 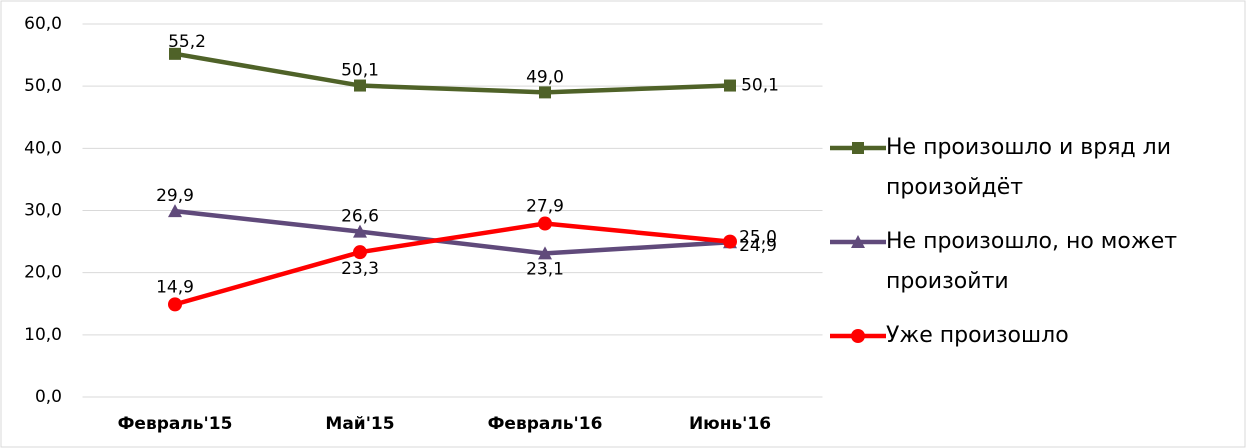 What do you see at coordinates (730, 424) in the screenshot?
I see `x-tick-label: Июнь'16` at bounding box center [730, 424].